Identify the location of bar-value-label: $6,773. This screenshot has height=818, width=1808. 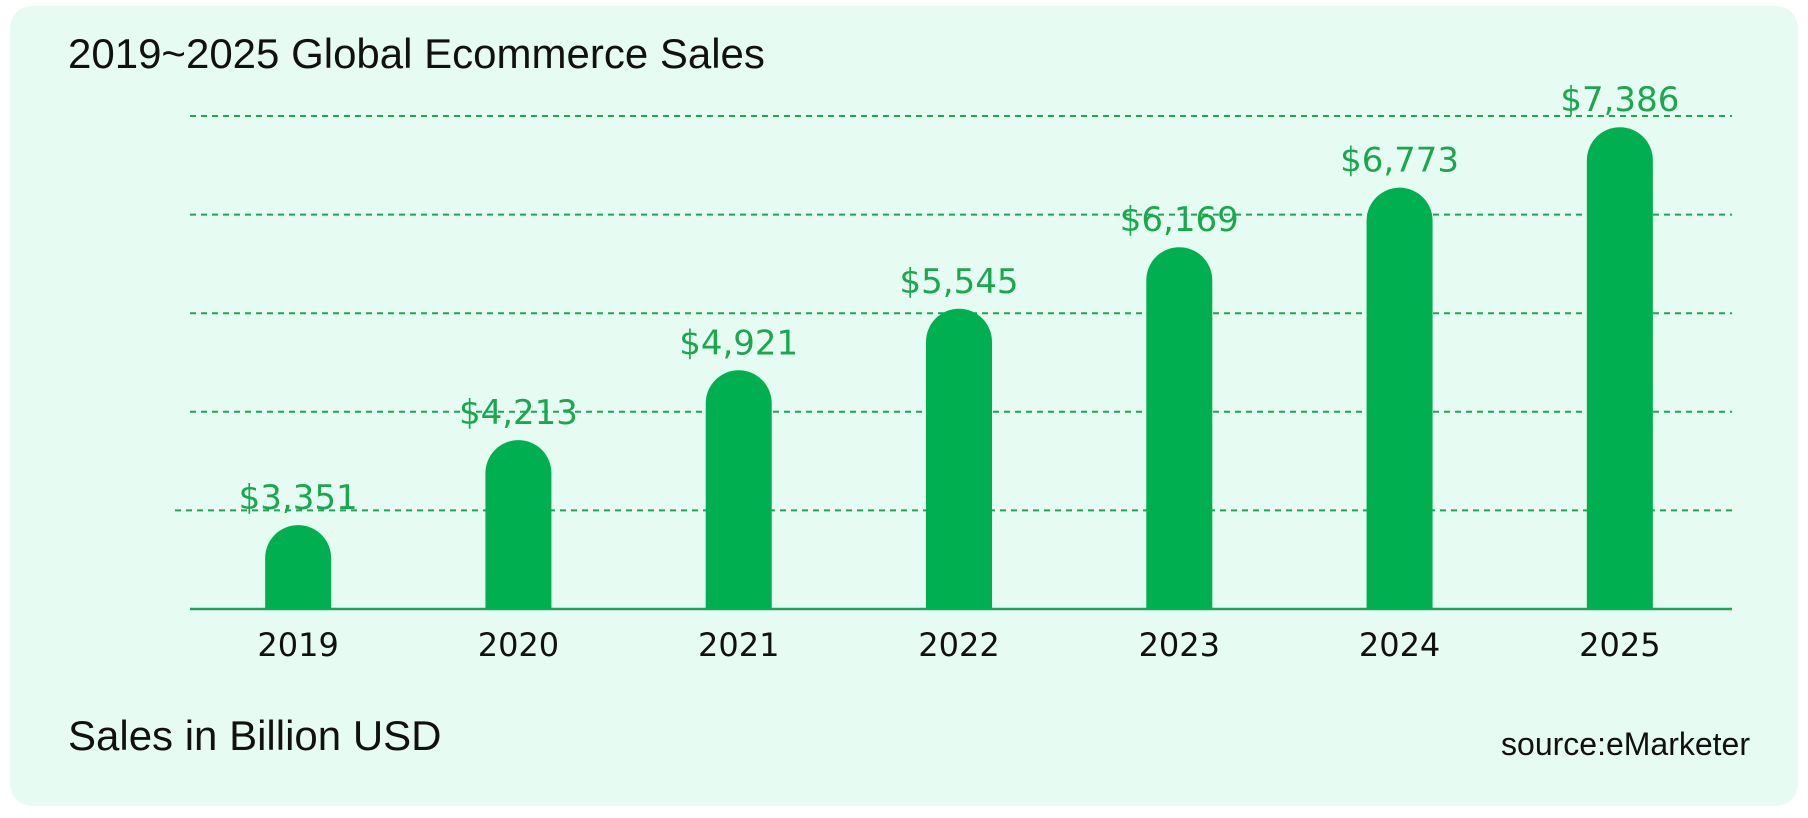
(1399, 161).